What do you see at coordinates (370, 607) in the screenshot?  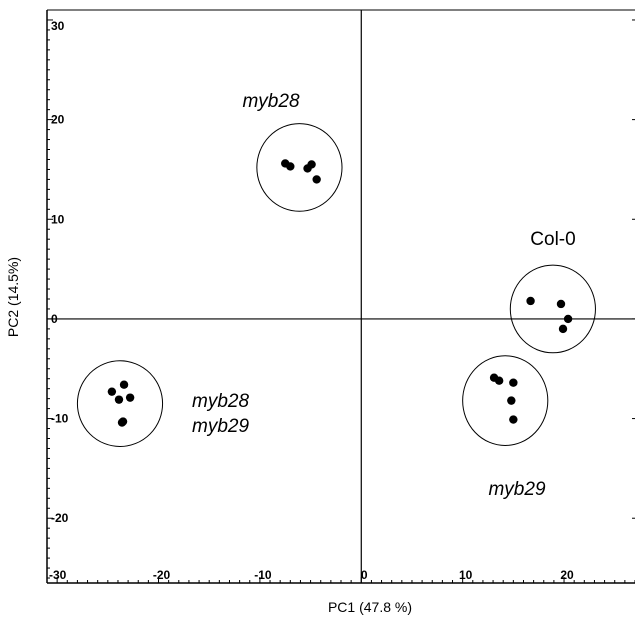 I see `x-axis-title: PC1 (47.8 %)` at bounding box center [370, 607].